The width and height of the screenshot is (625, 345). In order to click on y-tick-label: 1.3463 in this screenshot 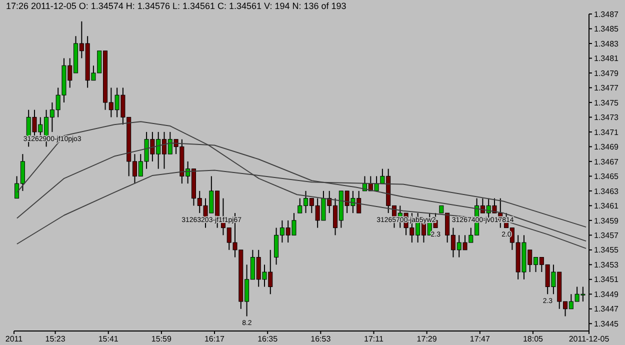, I will do `click(607, 191)`.